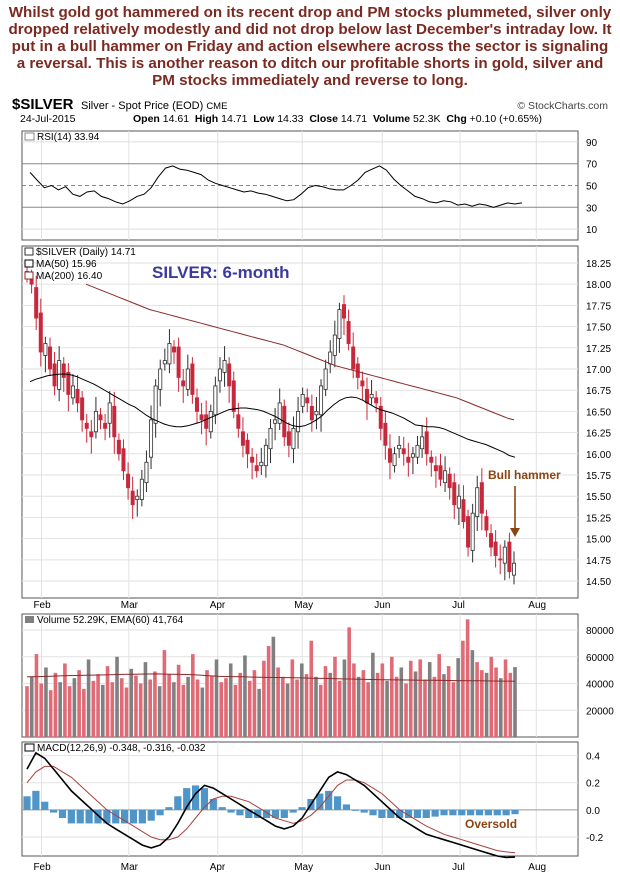 The image size is (620, 883). I want to click on price-tick-label: 16.75, so click(598, 391).